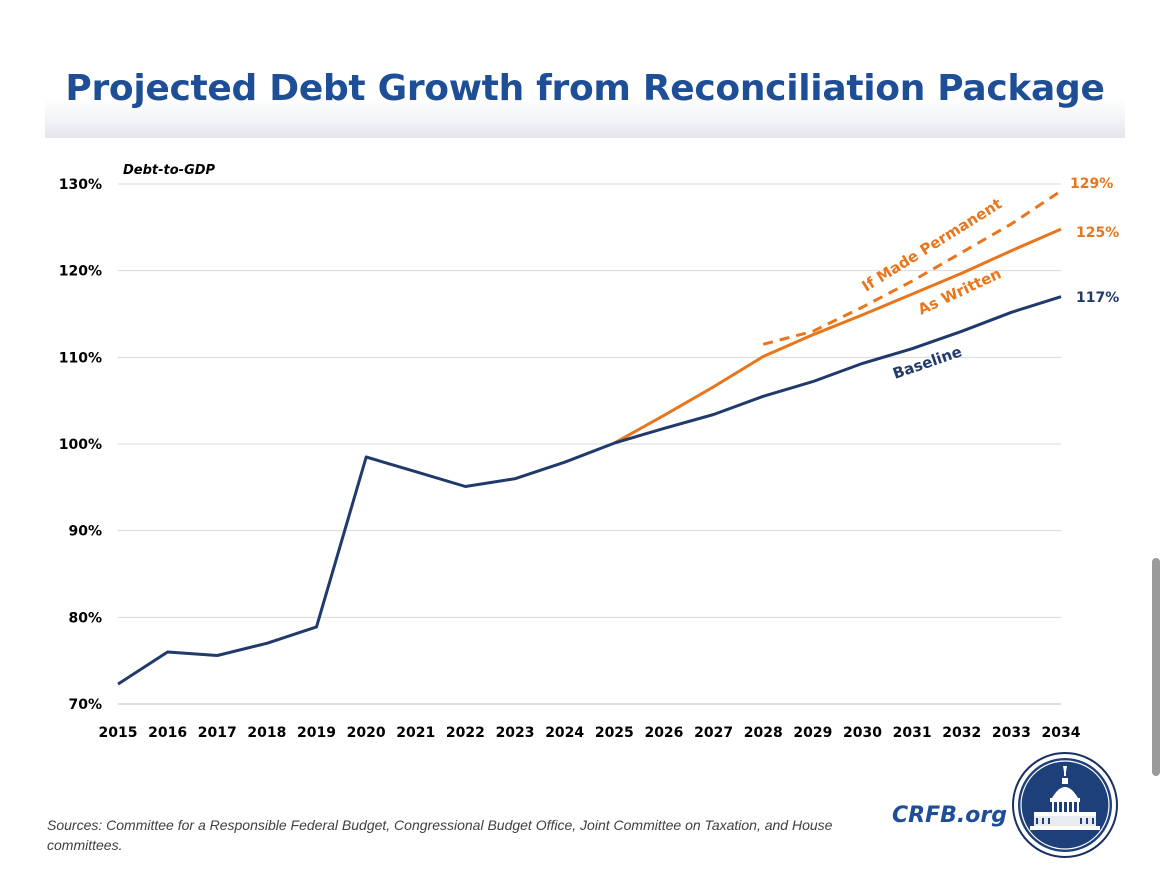 This screenshot has height=895, width=1170. Describe the element at coordinates (1097, 298) in the screenshot. I see `end-label-117: 117%` at that location.